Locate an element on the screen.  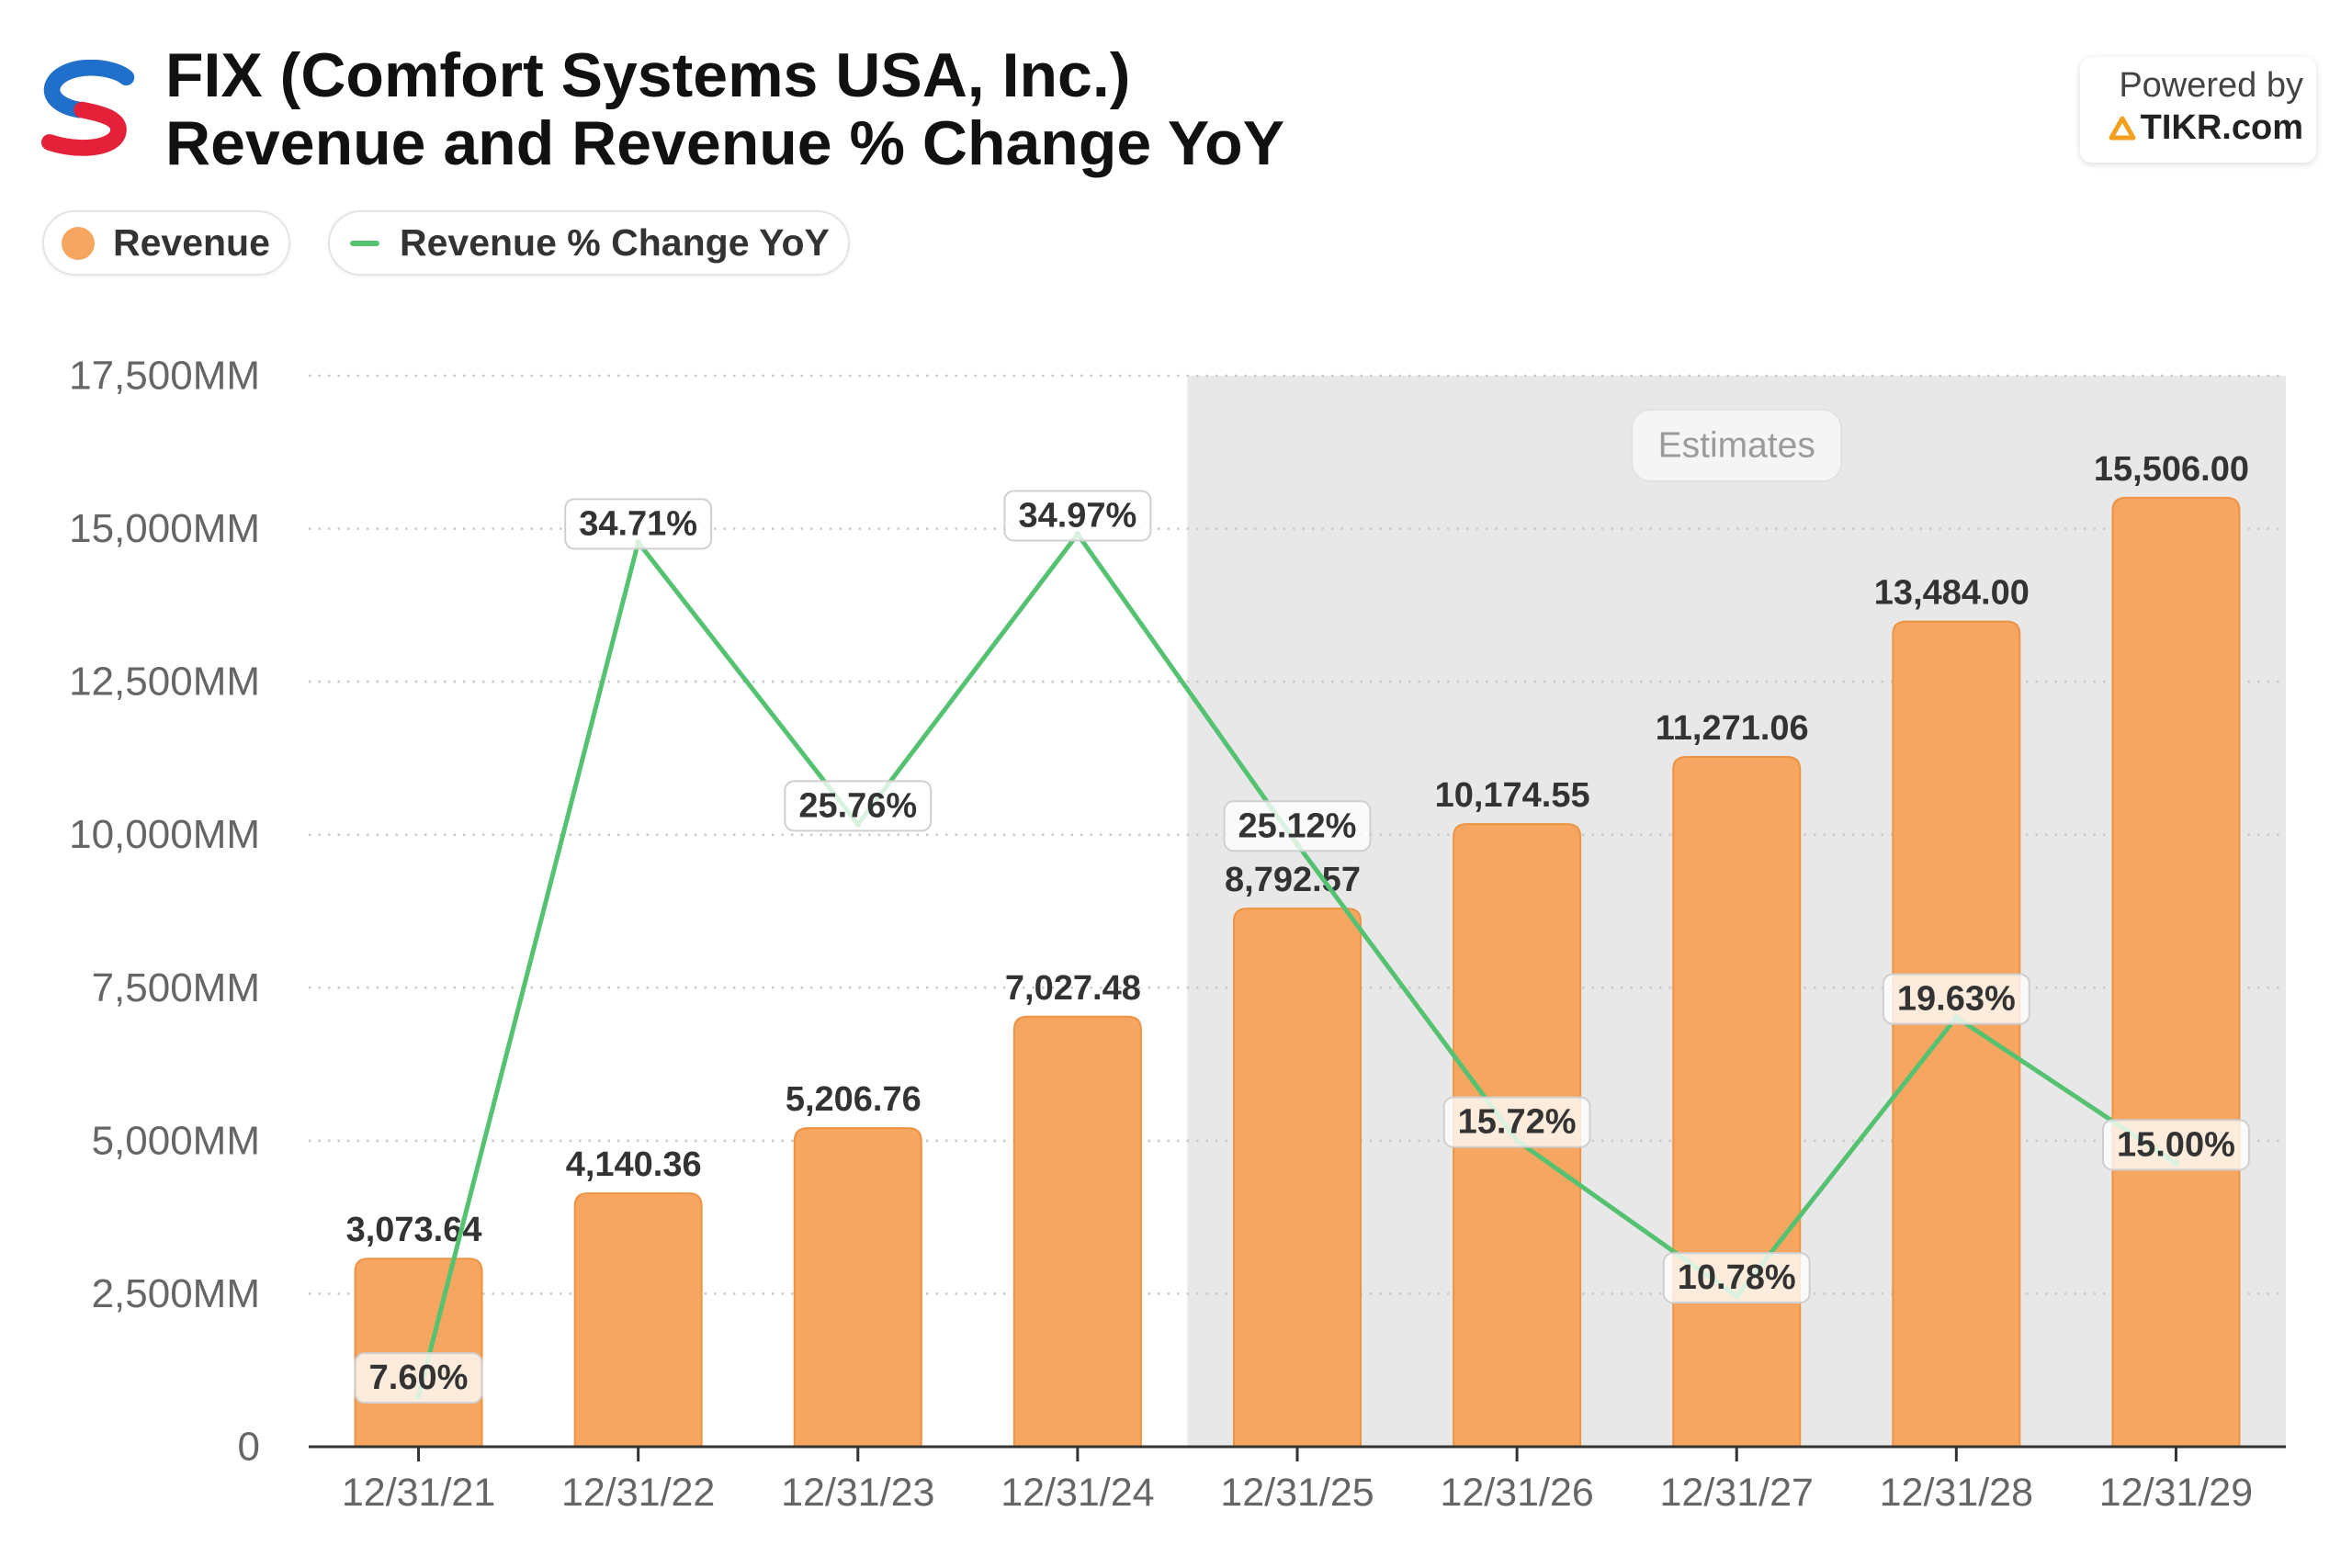
yoy-data-label: 34.97% is located at coordinates (1077, 516).